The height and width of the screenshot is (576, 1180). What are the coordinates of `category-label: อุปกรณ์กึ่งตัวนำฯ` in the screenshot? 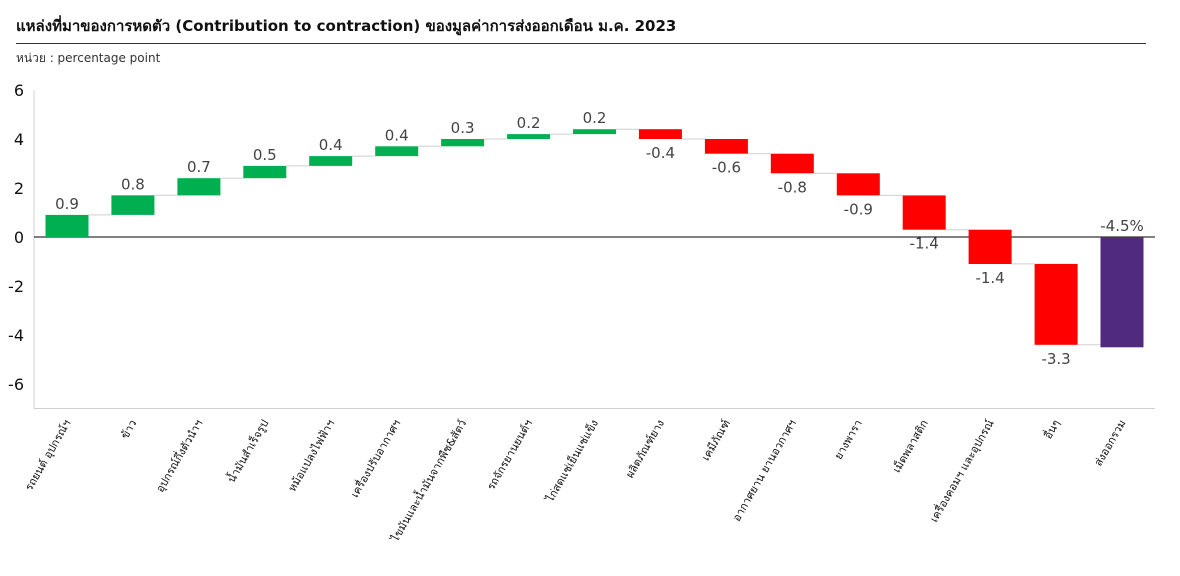 It's located at (179, 456).